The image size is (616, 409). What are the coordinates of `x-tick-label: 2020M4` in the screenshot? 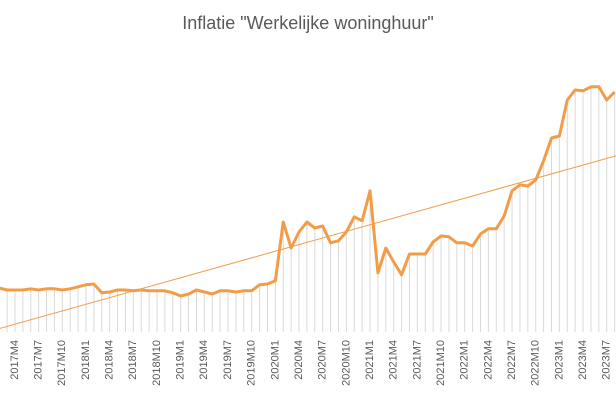 It's located at (299, 360).